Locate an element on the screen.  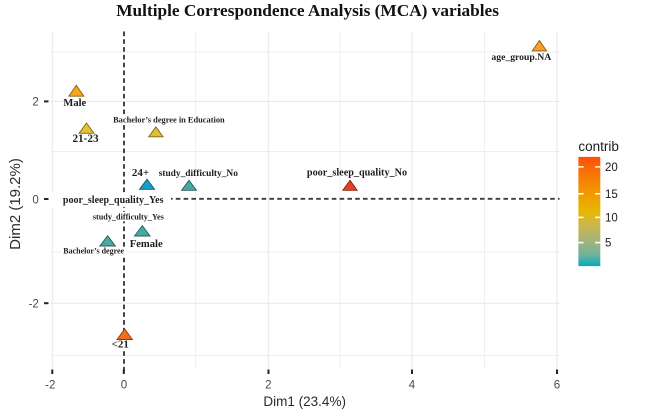
svg-text: Bachelor’s degree is located at coordinates (93, 250).